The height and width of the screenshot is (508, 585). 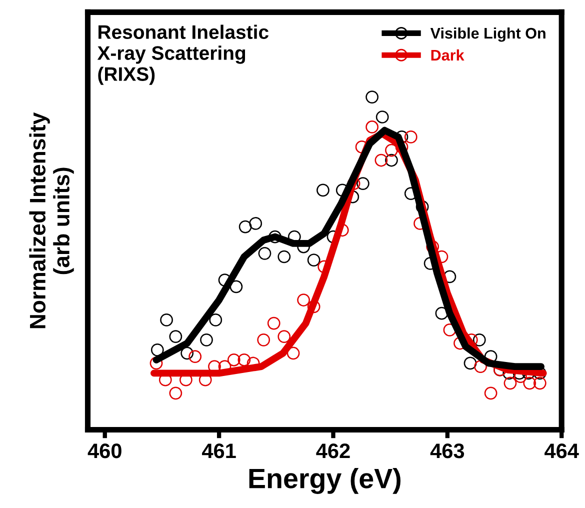 I want to click on x-axis-title: Energy (eV), so click(x=324, y=481).